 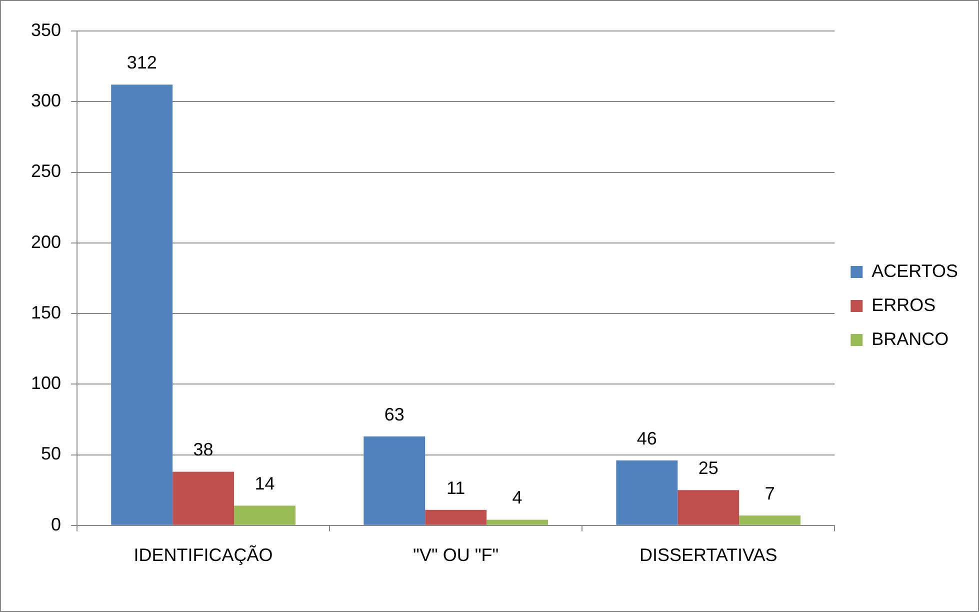 I want to click on x-tick-label: IDENTIFICAÇÃO, so click(x=203, y=555).